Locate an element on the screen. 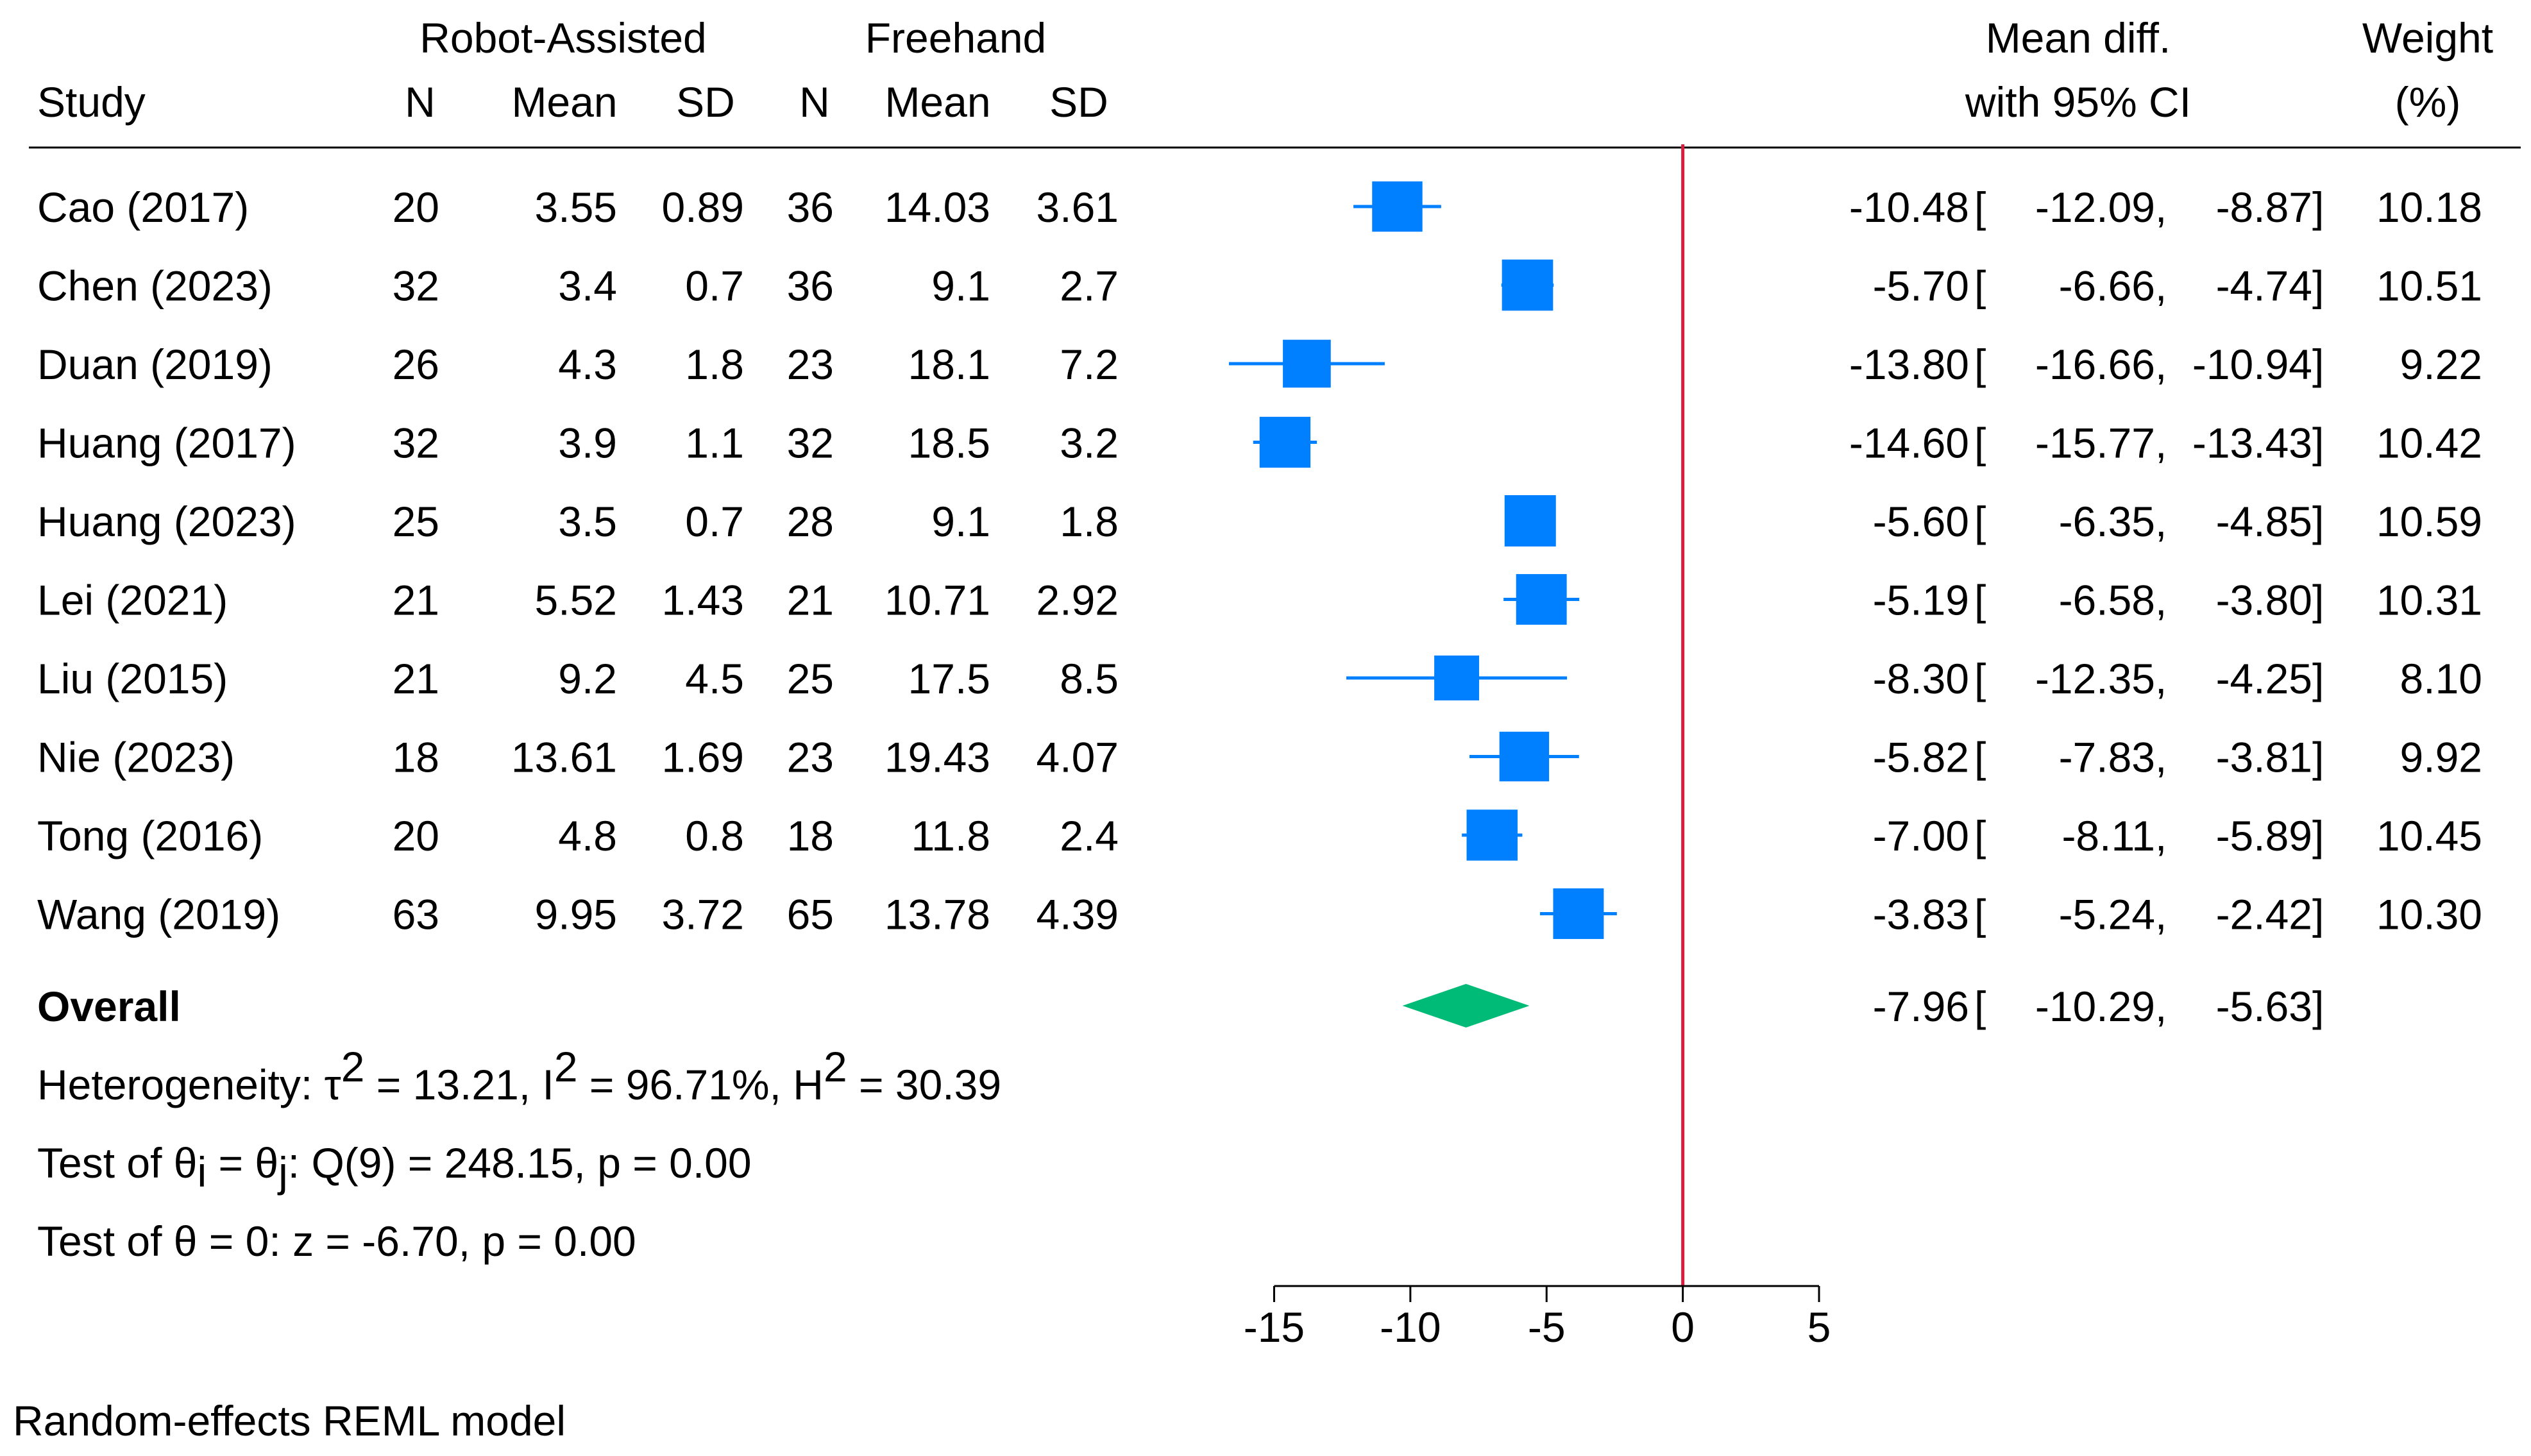 Image resolution: width=2531 pixels, height=1456 pixels. control-sd: 7.2 is located at coordinates (1089, 365).